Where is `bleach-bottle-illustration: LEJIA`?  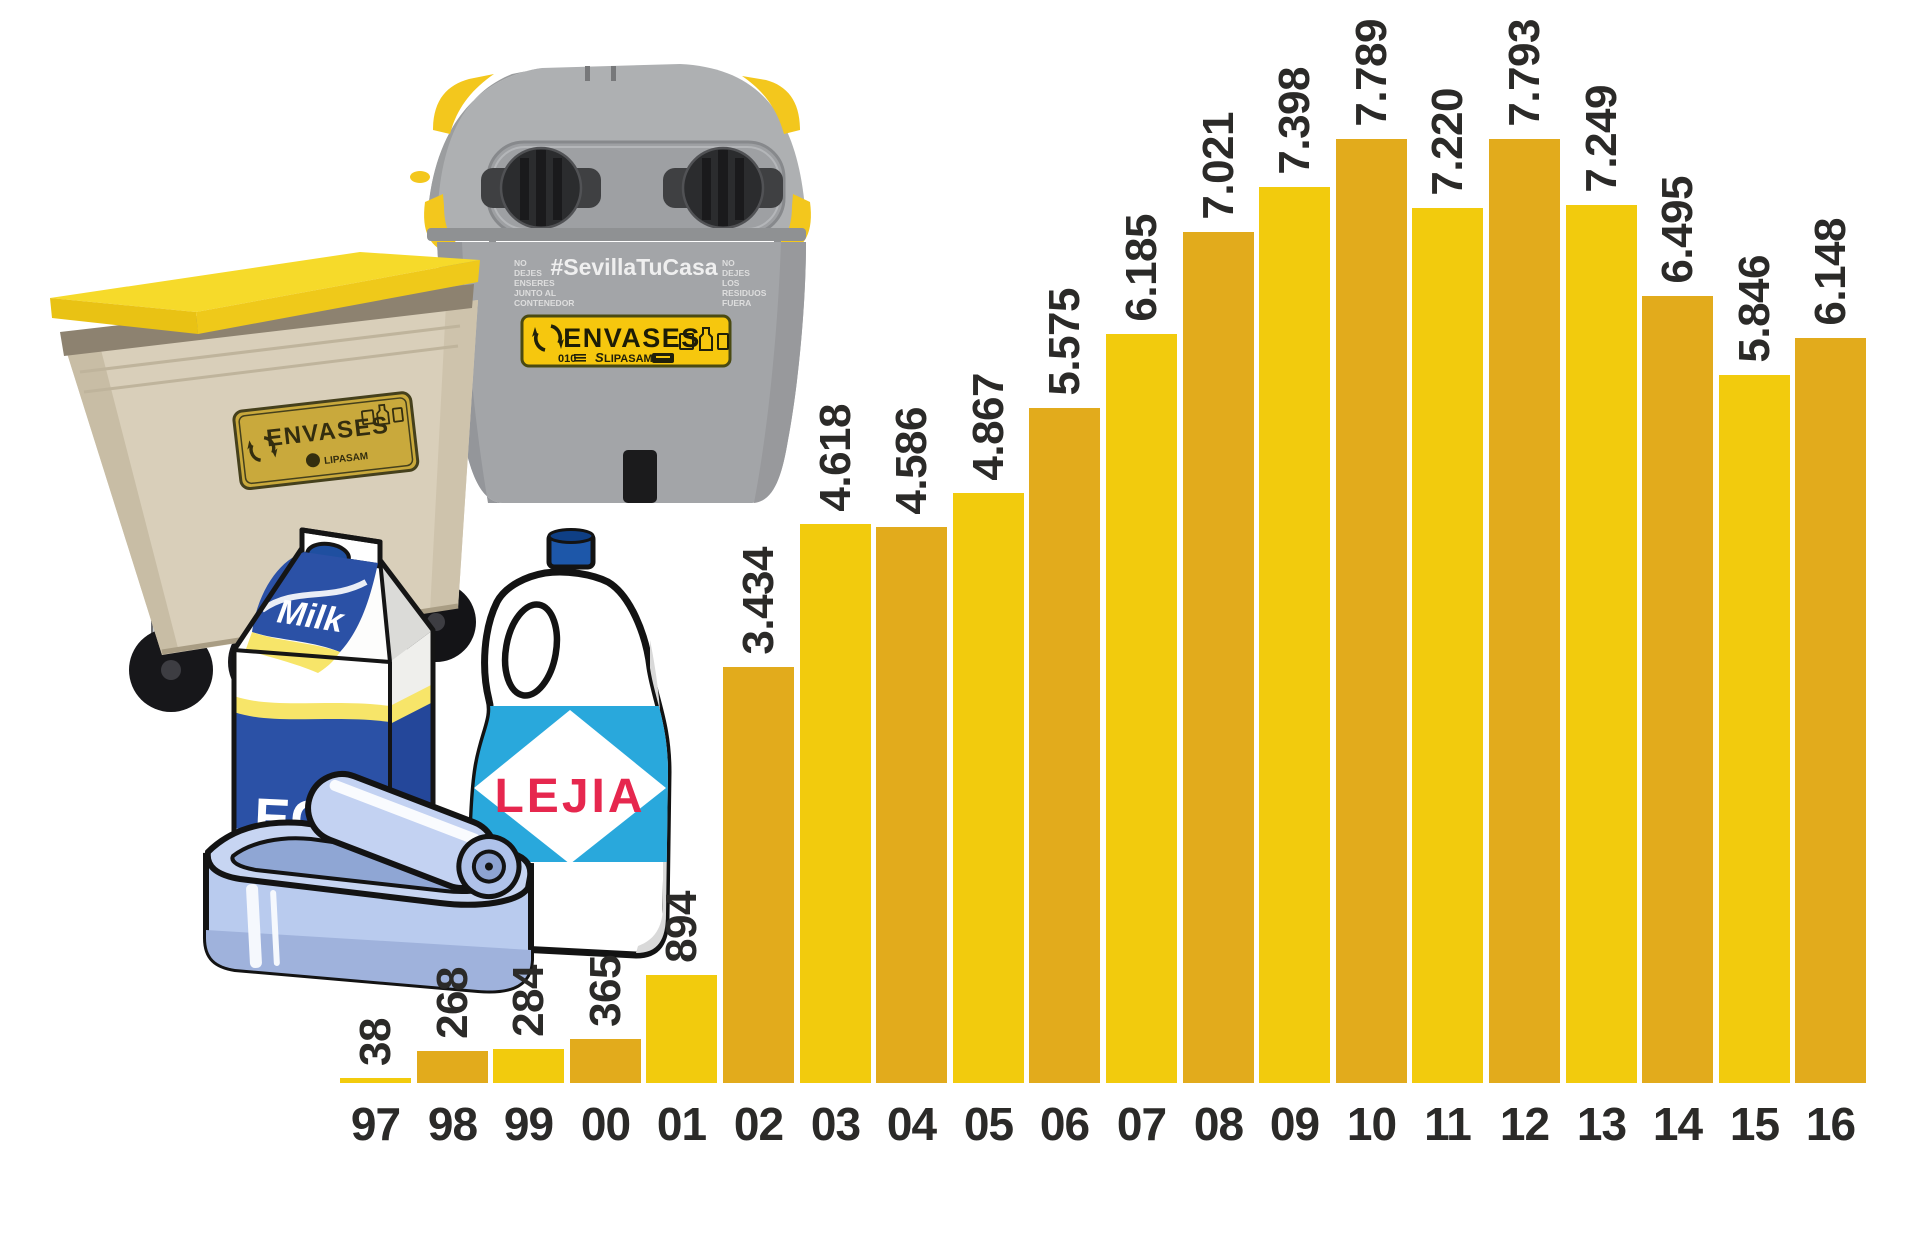
bleach-bottle-illustration: LEJIA is located at coordinates (569, 742).